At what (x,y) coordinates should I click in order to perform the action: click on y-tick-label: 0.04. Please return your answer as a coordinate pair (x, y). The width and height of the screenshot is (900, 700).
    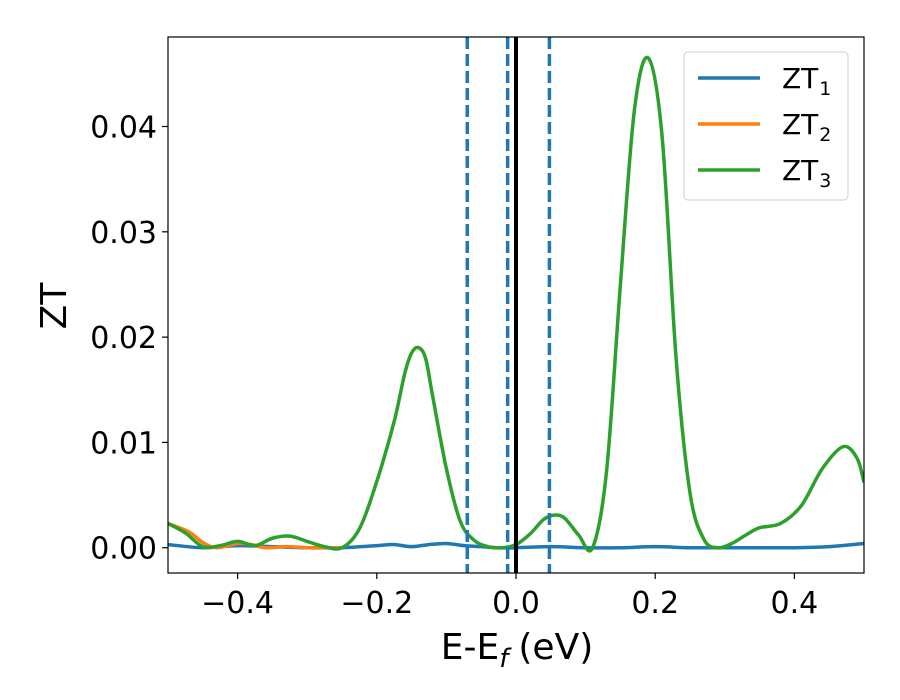
    Looking at the image, I should click on (123, 128).